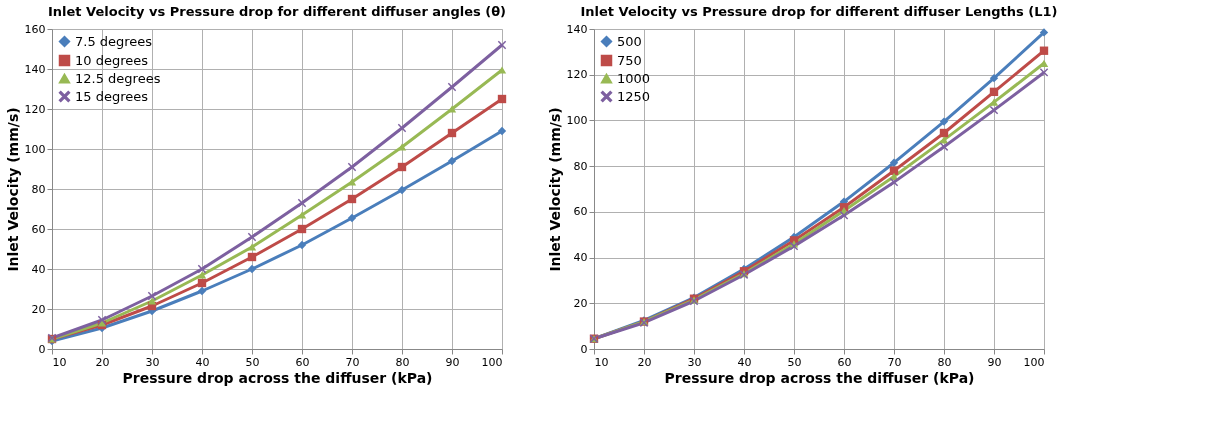  Describe the element at coordinates (35, 29) in the screenshot. I see `y-tick-label: 160` at that location.